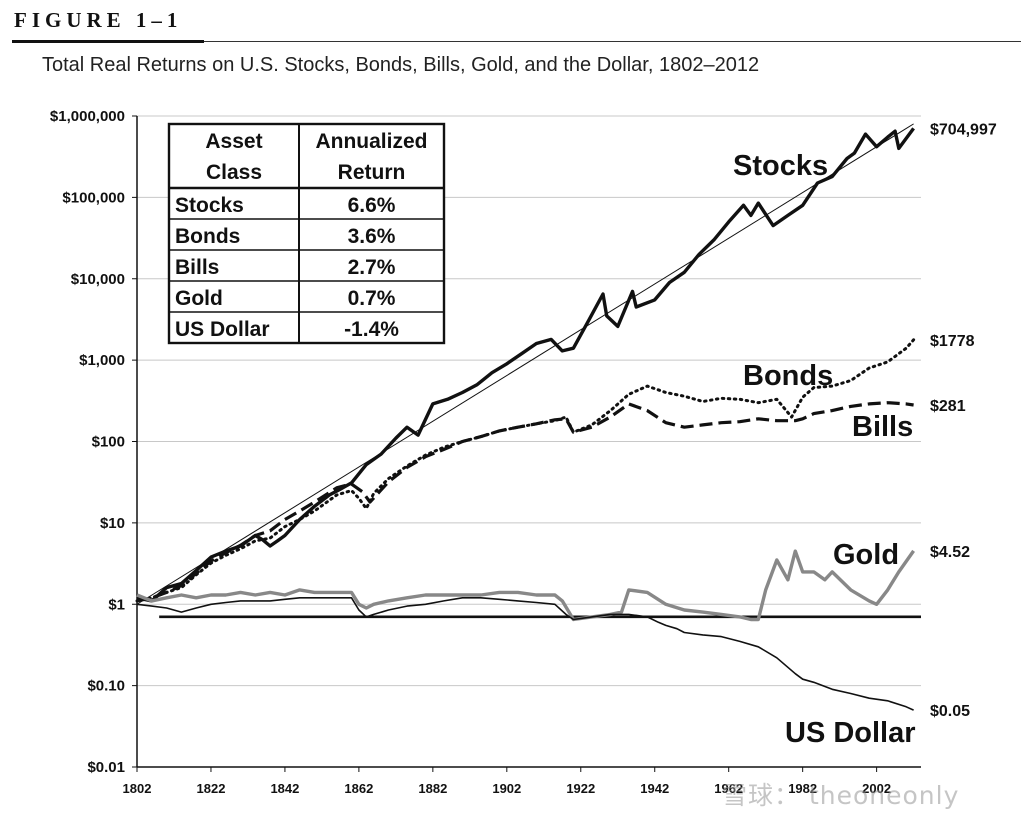 Image resolution: width=1033 pixels, height=823 pixels. I want to click on table-cell-return: 0.7%, so click(372, 298).